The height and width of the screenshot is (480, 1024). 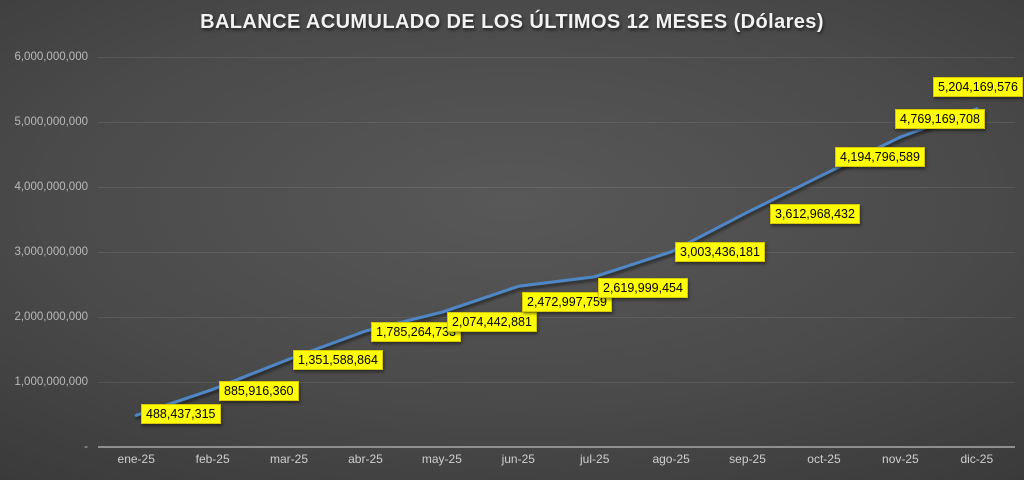 What do you see at coordinates (338, 360) in the screenshot?
I see `data-label: 1,351,588,864` at bounding box center [338, 360].